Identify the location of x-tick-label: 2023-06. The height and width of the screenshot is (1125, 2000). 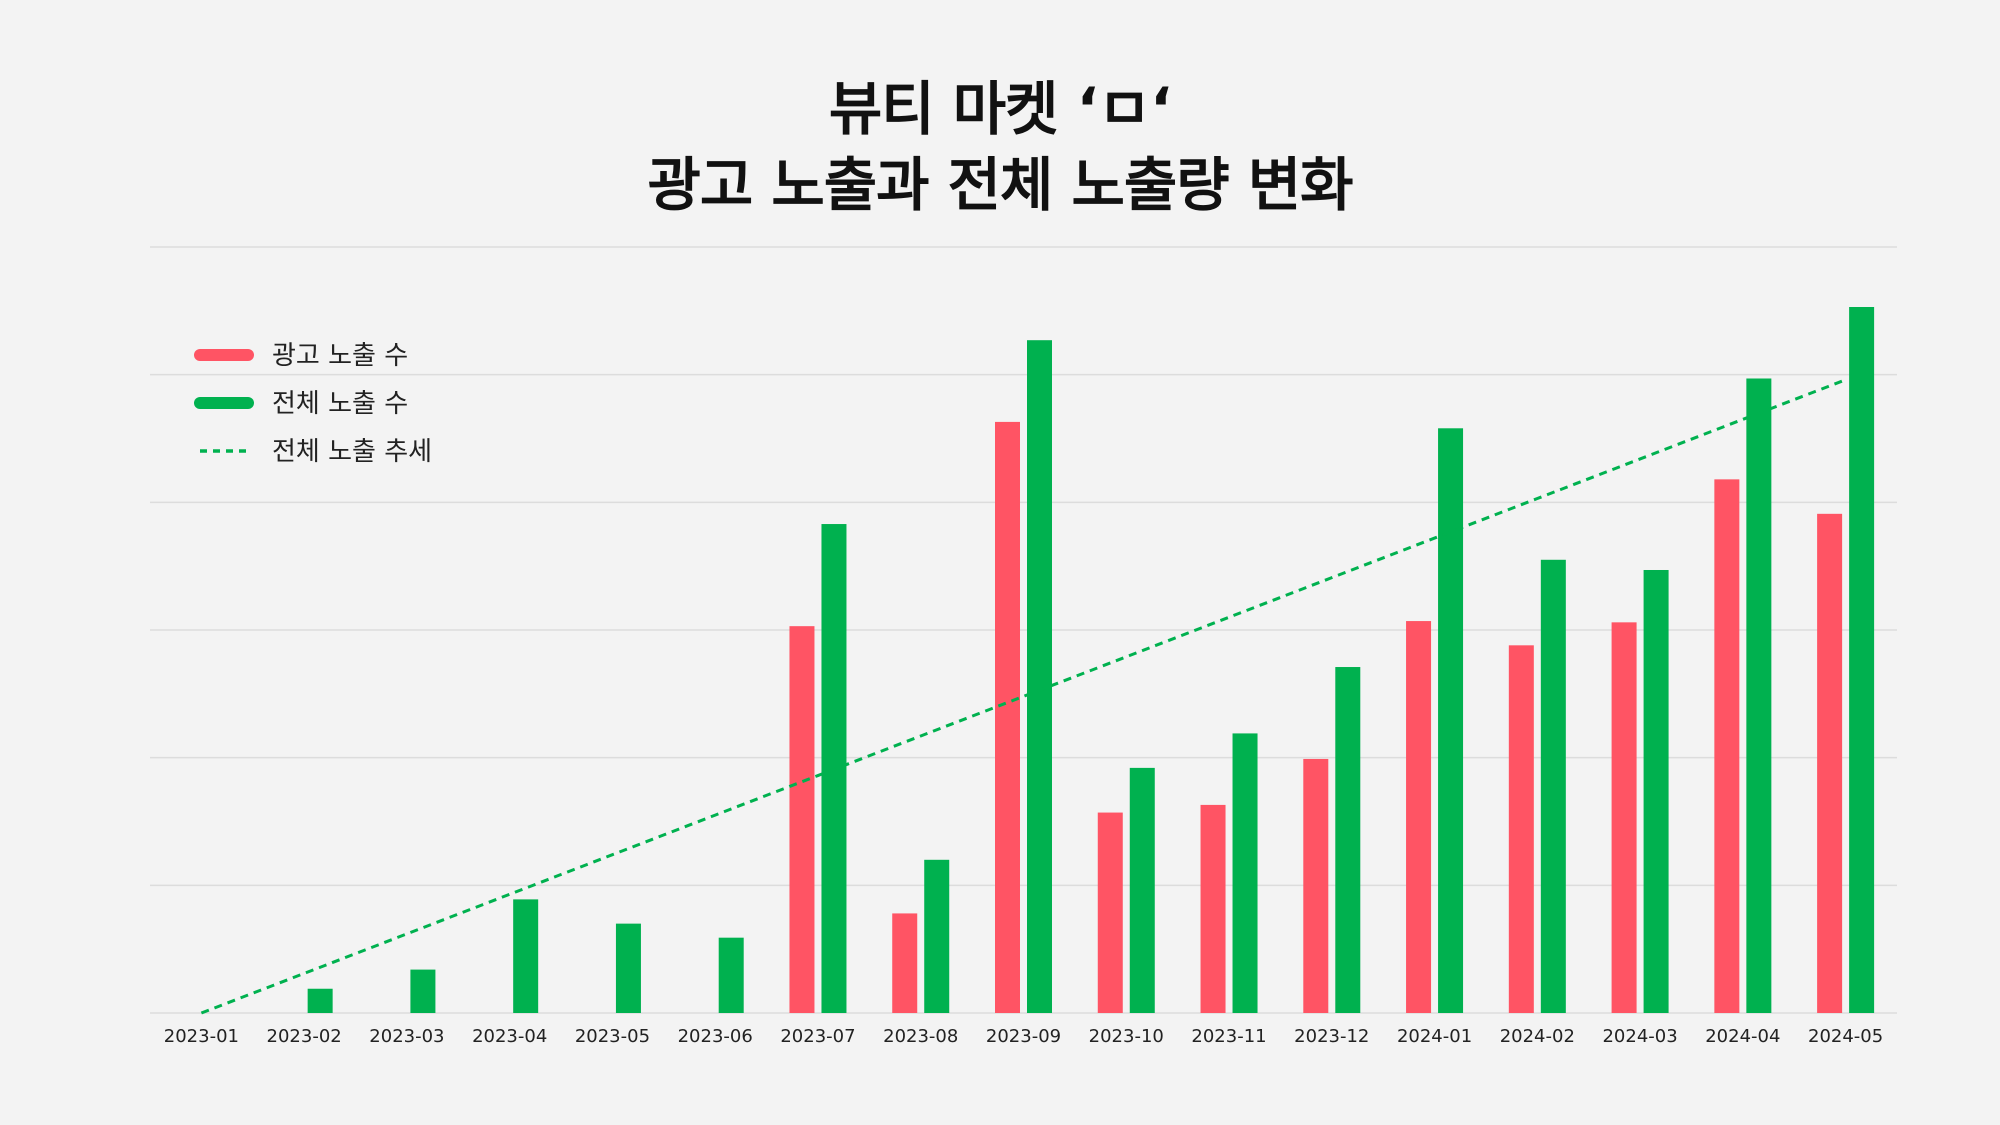
(715, 1036).